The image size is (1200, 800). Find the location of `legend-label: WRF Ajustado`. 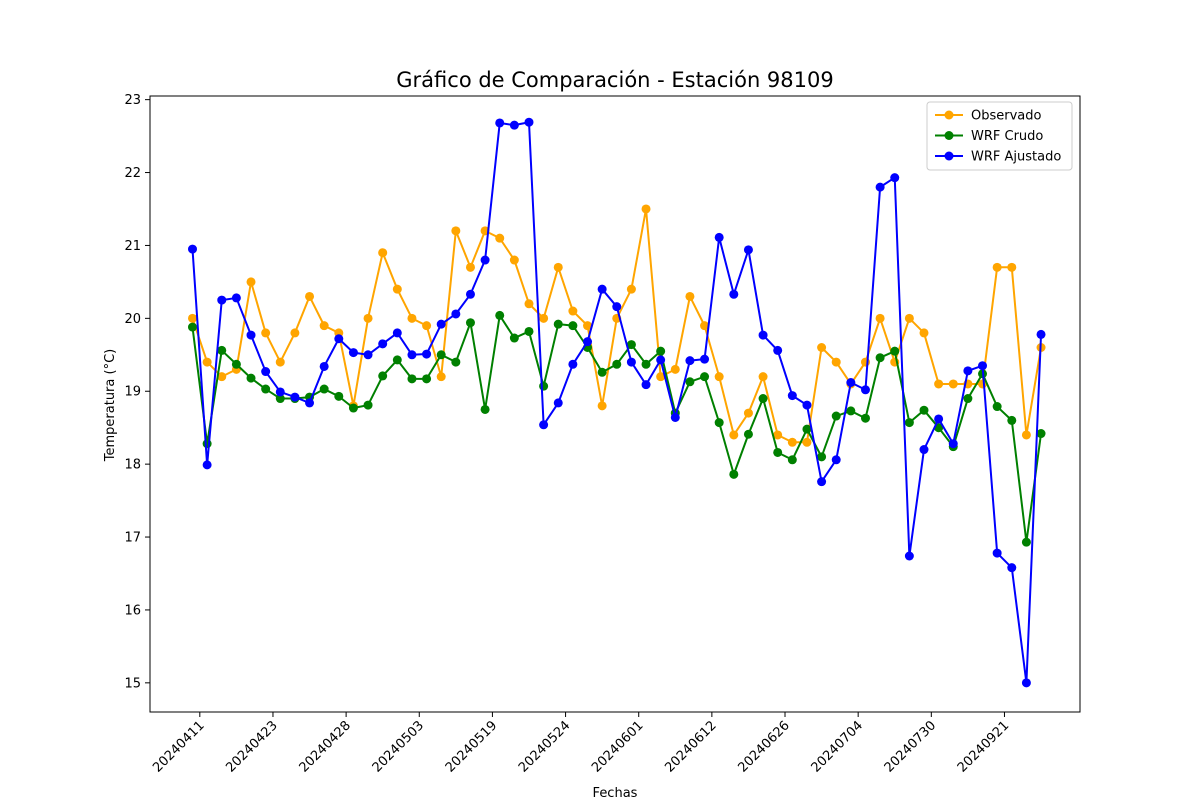

legend-label: WRF Ajustado is located at coordinates (1016, 157).